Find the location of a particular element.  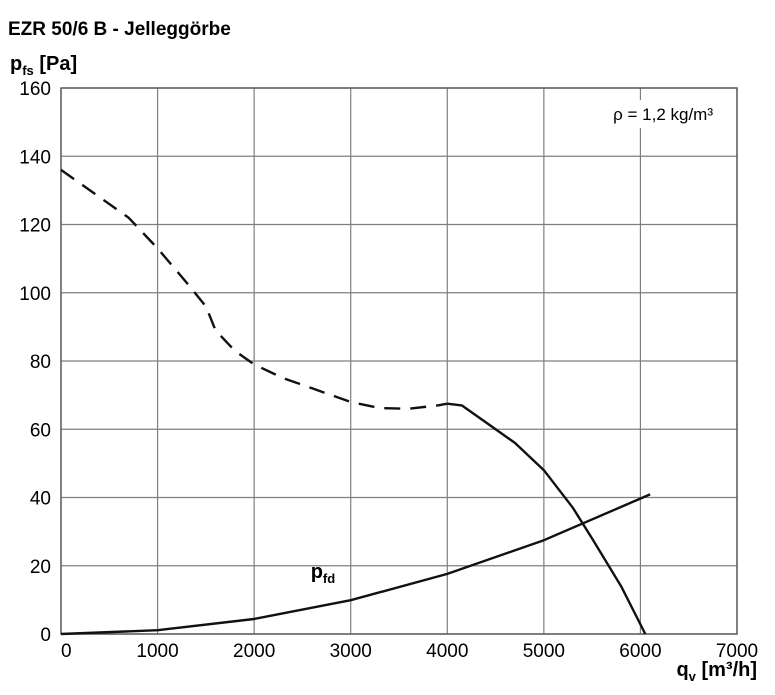

x-tick-label: 1000 is located at coordinates (157, 651).